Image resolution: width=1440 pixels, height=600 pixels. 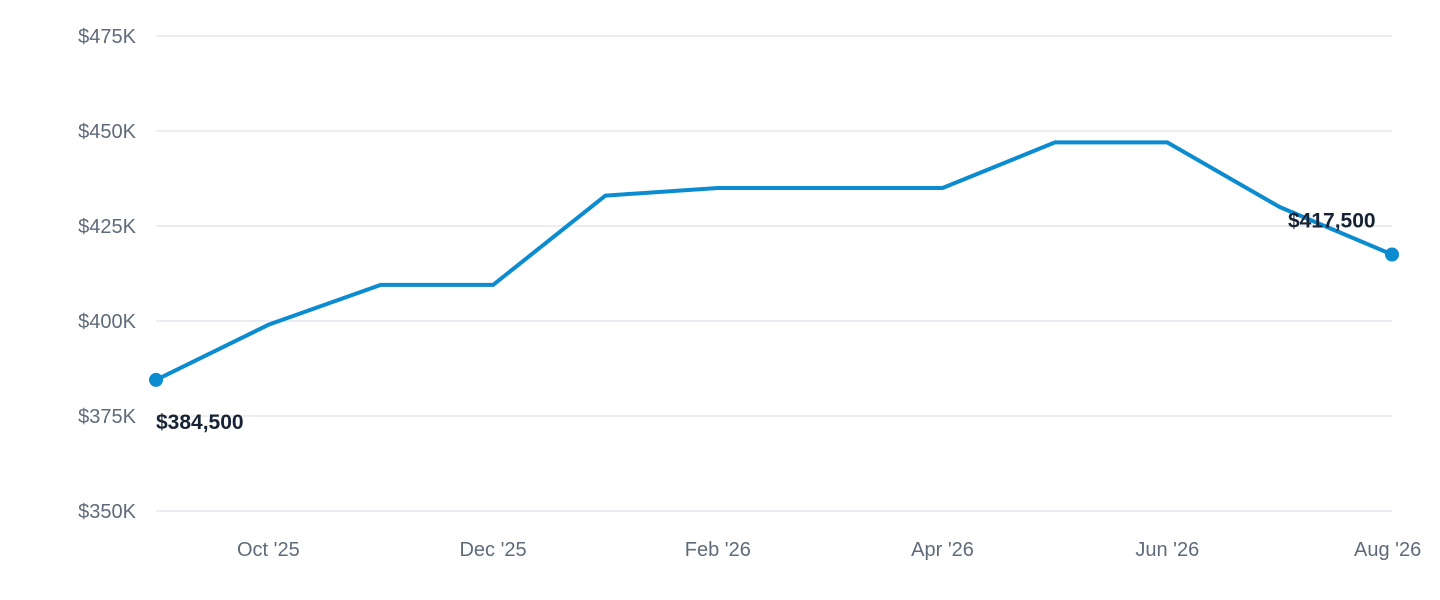 I want to click on x-tick-label: Apr '26, so click(x=942, y=550).